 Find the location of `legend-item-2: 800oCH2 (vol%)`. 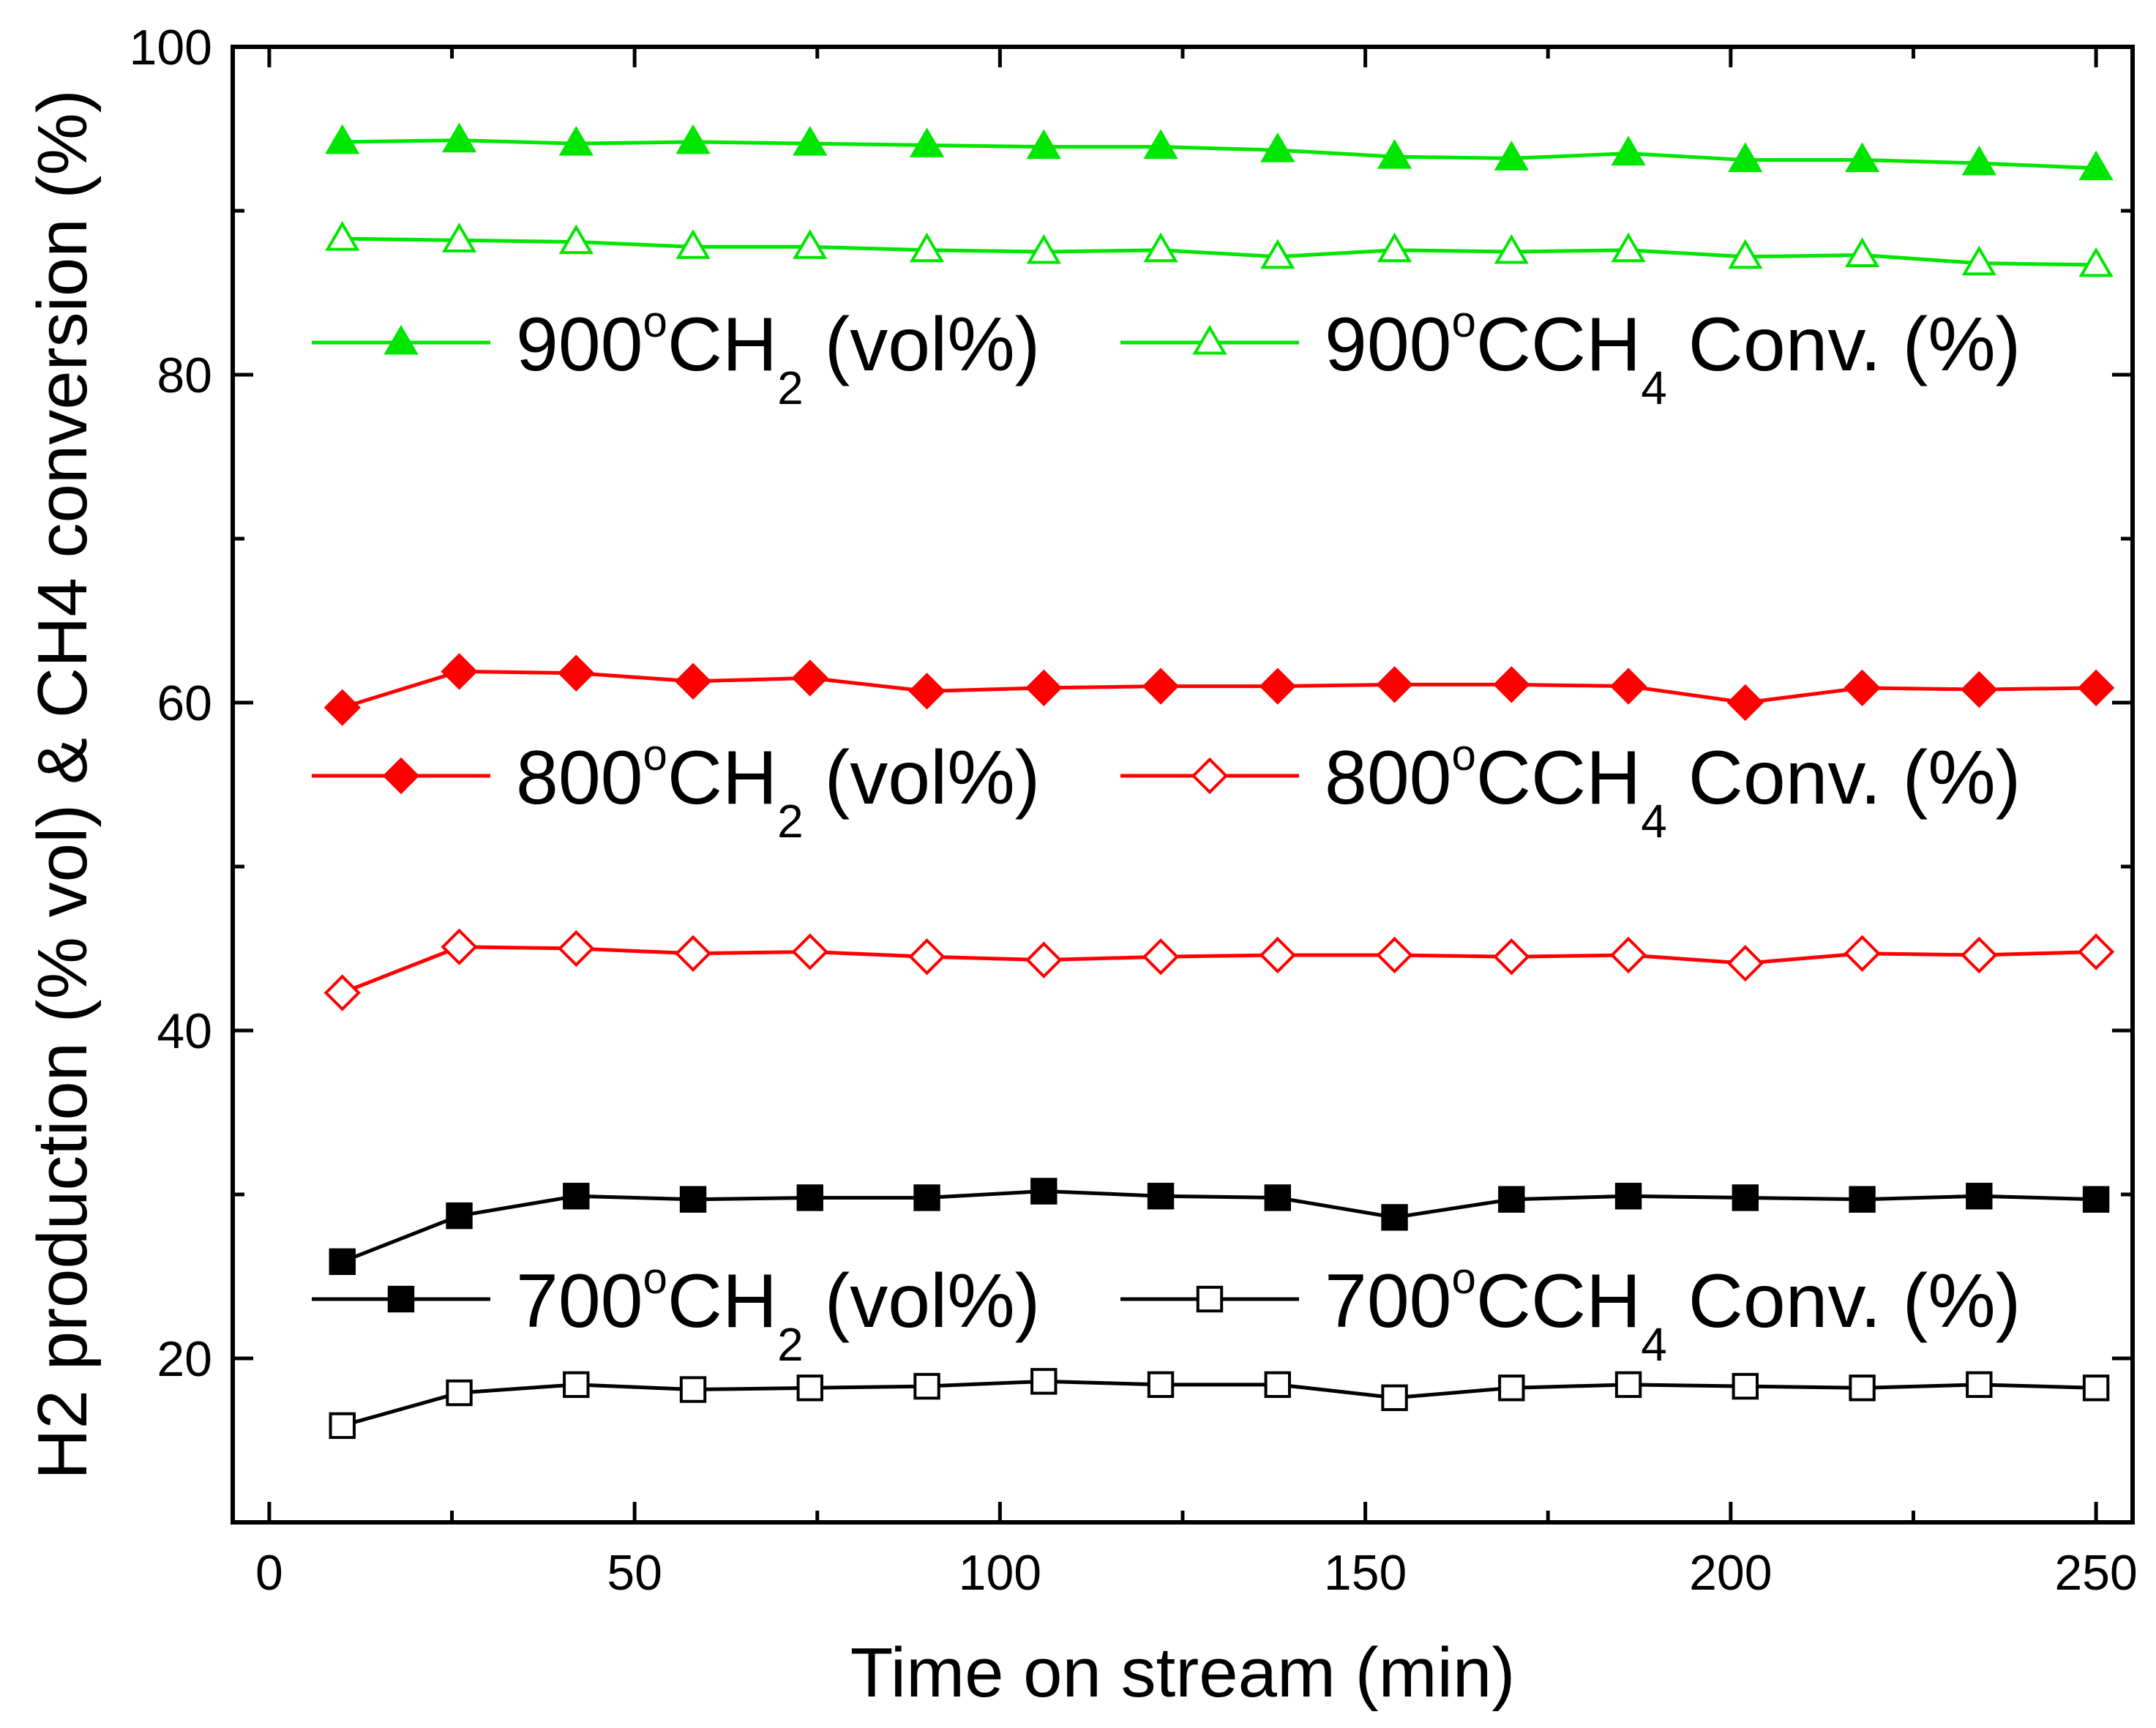

legend-item-2: 800oCH2 (vol%) is located at coordinates (676, 789).